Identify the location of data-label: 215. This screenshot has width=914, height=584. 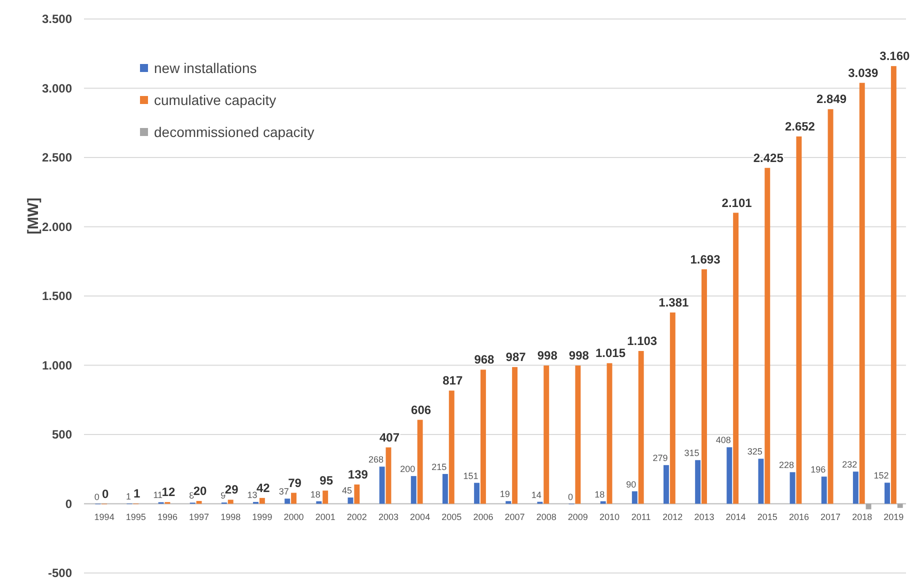
(439, 467).